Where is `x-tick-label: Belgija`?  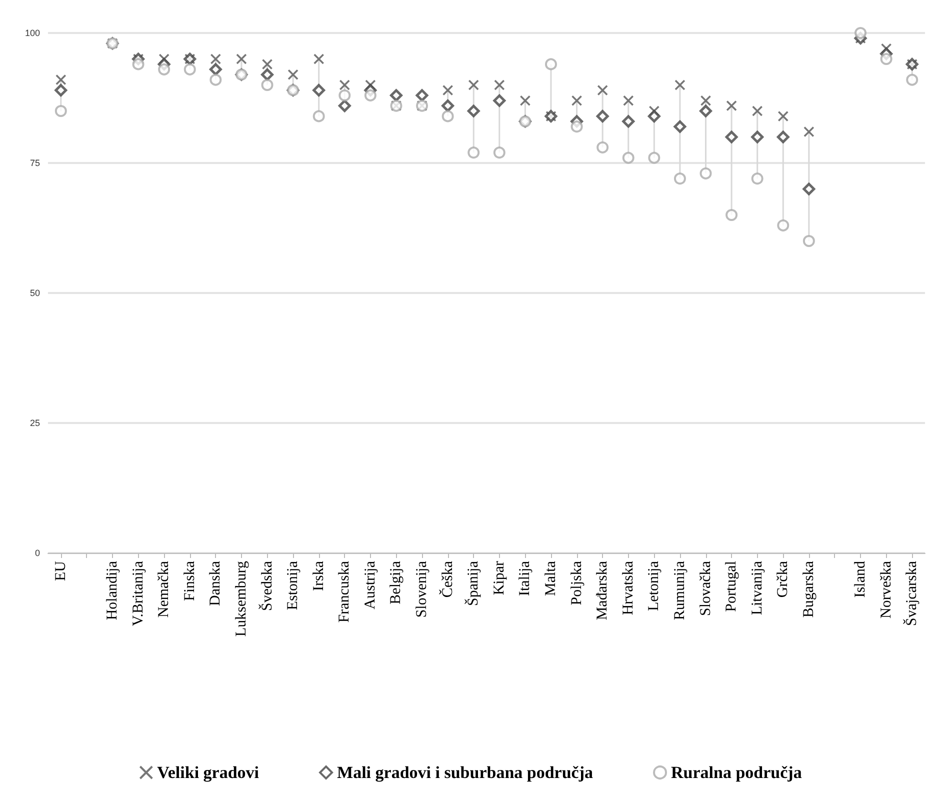
x-tick-label: Belgija is located at coordinates (396, 582).